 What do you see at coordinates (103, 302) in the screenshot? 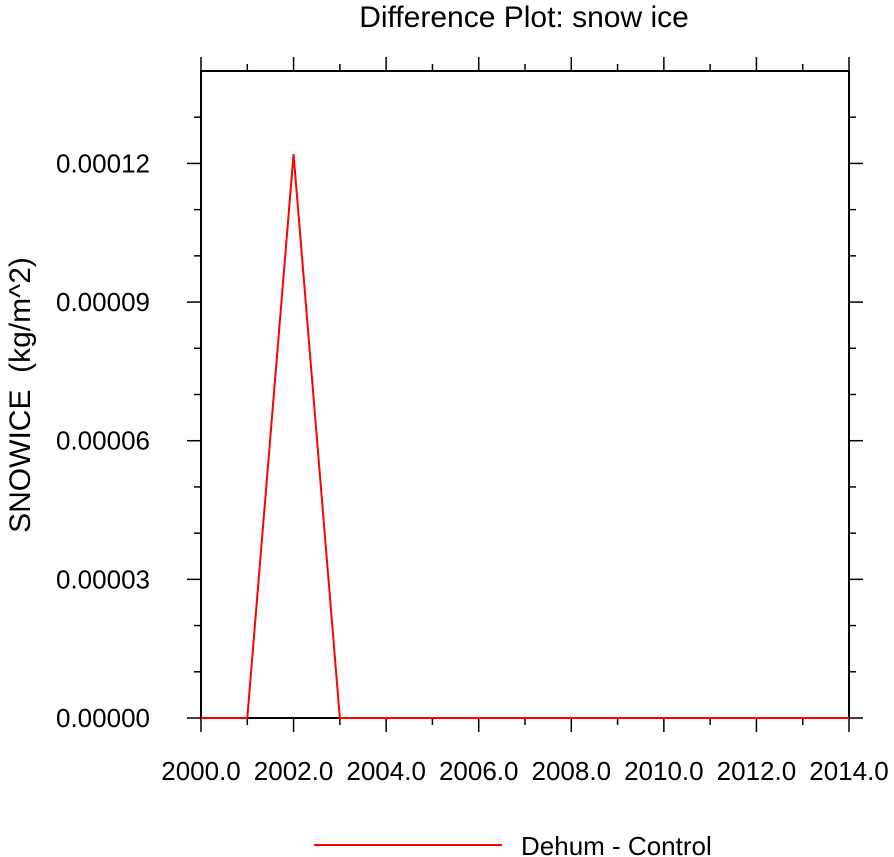
I see `y-tick-label: 0.00009` at bounding box center [103, 302].